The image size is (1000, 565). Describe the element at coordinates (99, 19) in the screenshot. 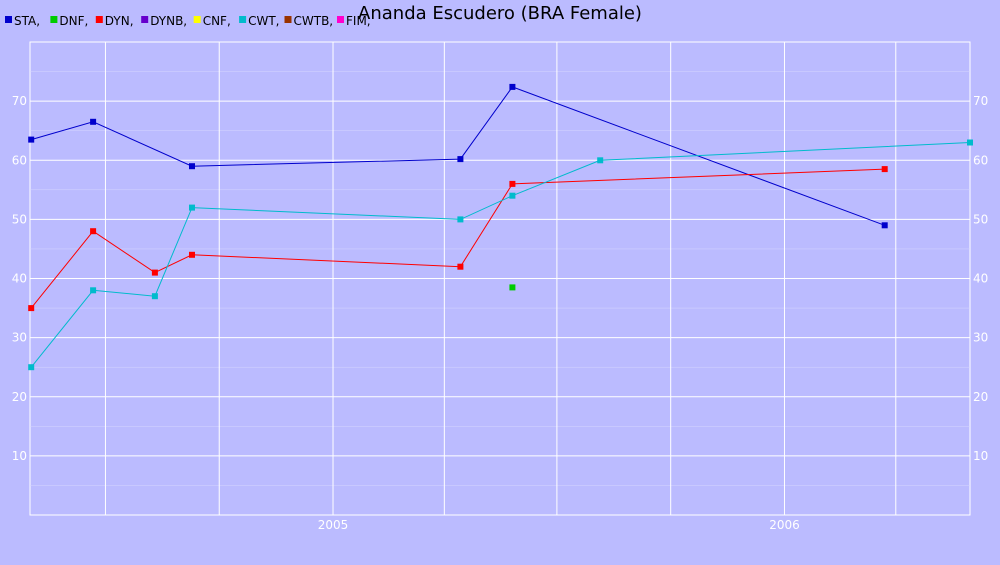

I see `legend-swatch-dyn` at that location.